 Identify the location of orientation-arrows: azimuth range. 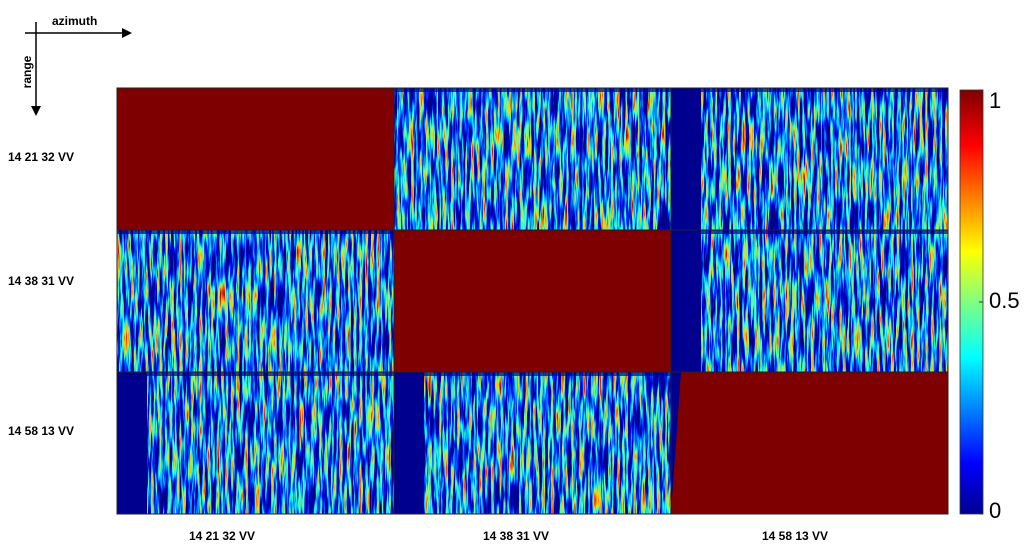
(76, 65).